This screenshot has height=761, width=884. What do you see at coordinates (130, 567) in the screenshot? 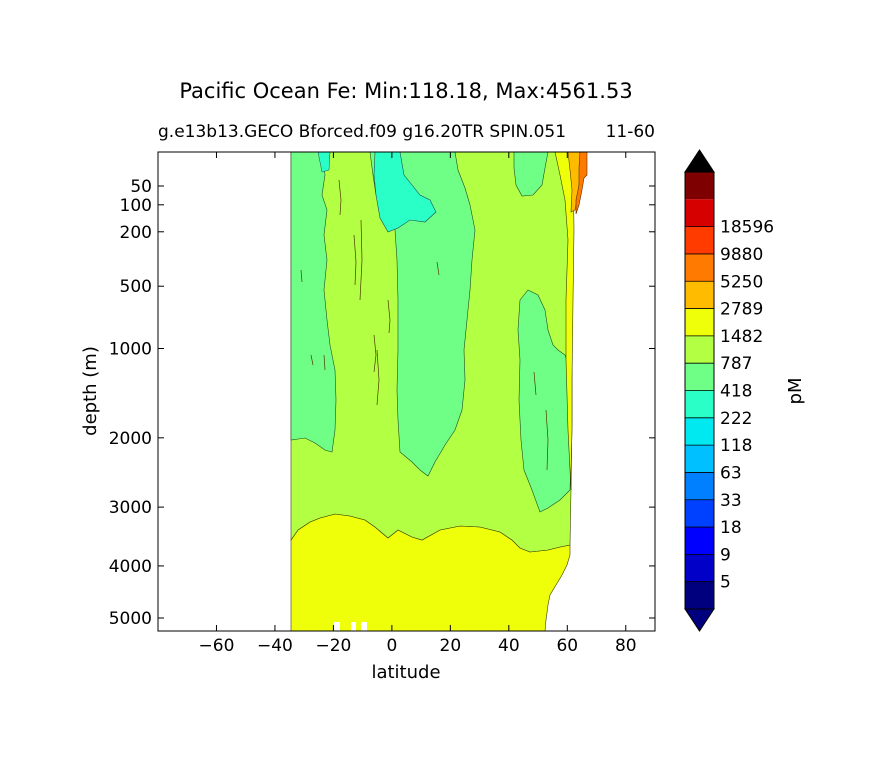
I see `y-tick-label: 4000` at bounding box center [130, 567].